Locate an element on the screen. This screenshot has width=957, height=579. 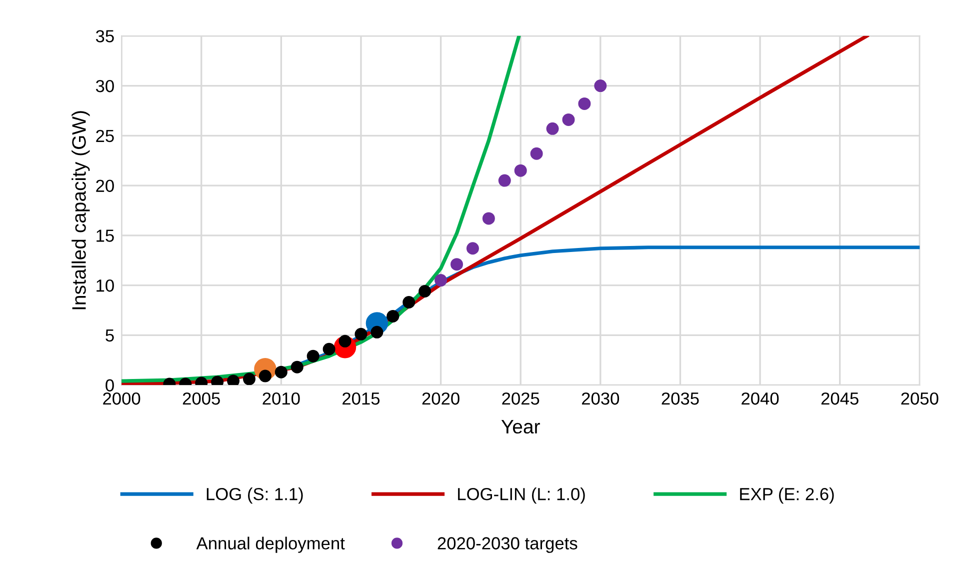
legend-label: 2020-2030 targets is located at coordinates (508, 545).